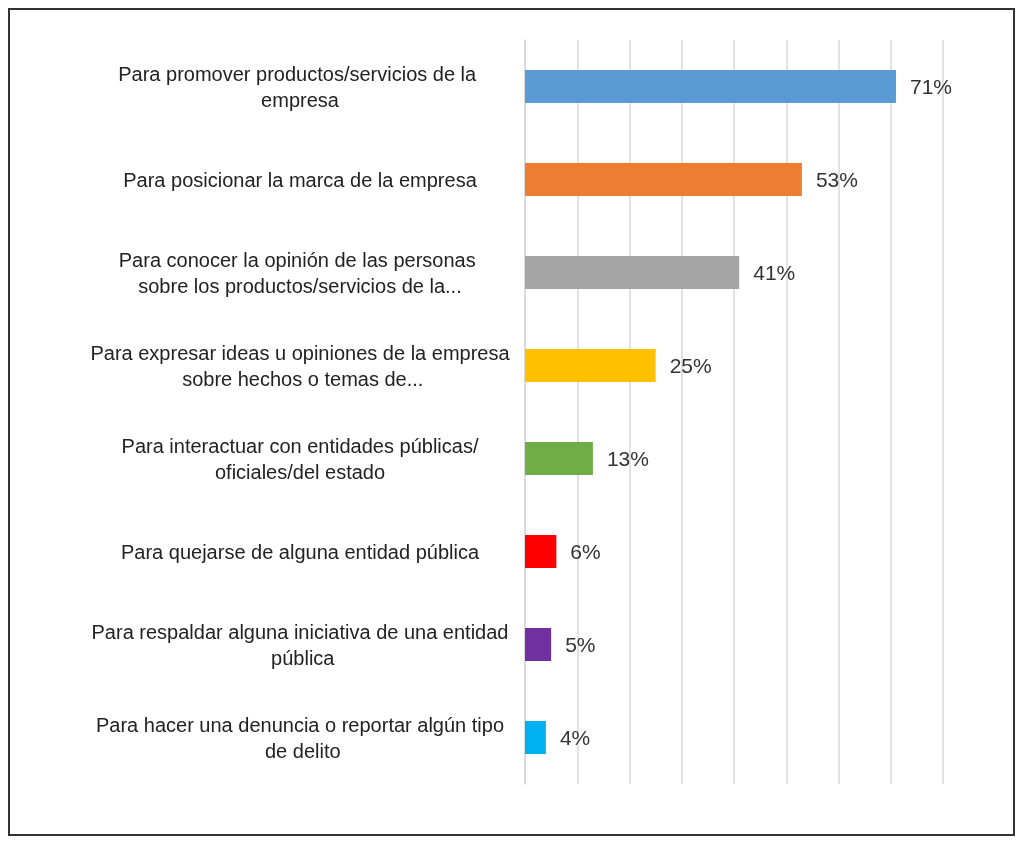 Image resolution: width=1023 pixels, height=844 pixels. What do you see at coordinates (300, 551) in the screenshot?
I see `y-tick-label: Para quejarse de alguna entidad pública` at bounding box center [300, 551].